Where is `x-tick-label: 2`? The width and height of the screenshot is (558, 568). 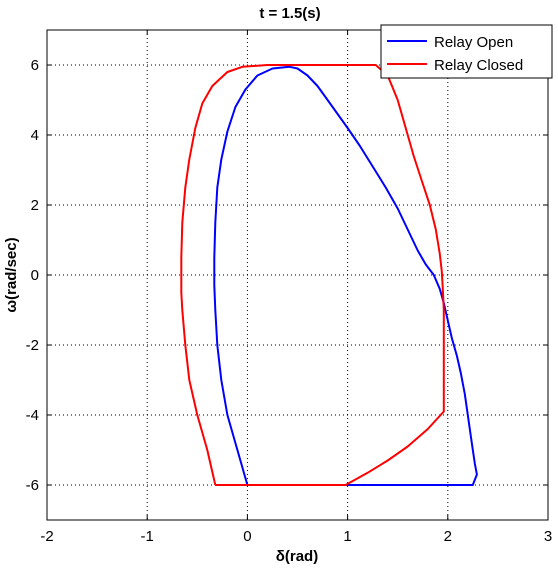 x-tick-label: 2 is located at coordinates (448, 536).